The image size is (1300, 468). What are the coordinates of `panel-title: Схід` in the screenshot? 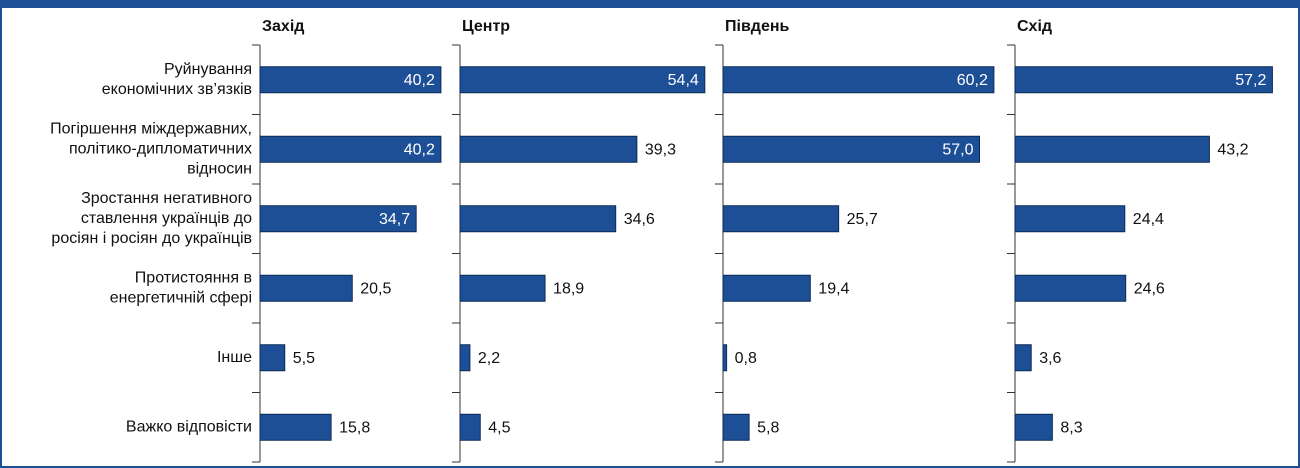 It's located at (1034, 26).